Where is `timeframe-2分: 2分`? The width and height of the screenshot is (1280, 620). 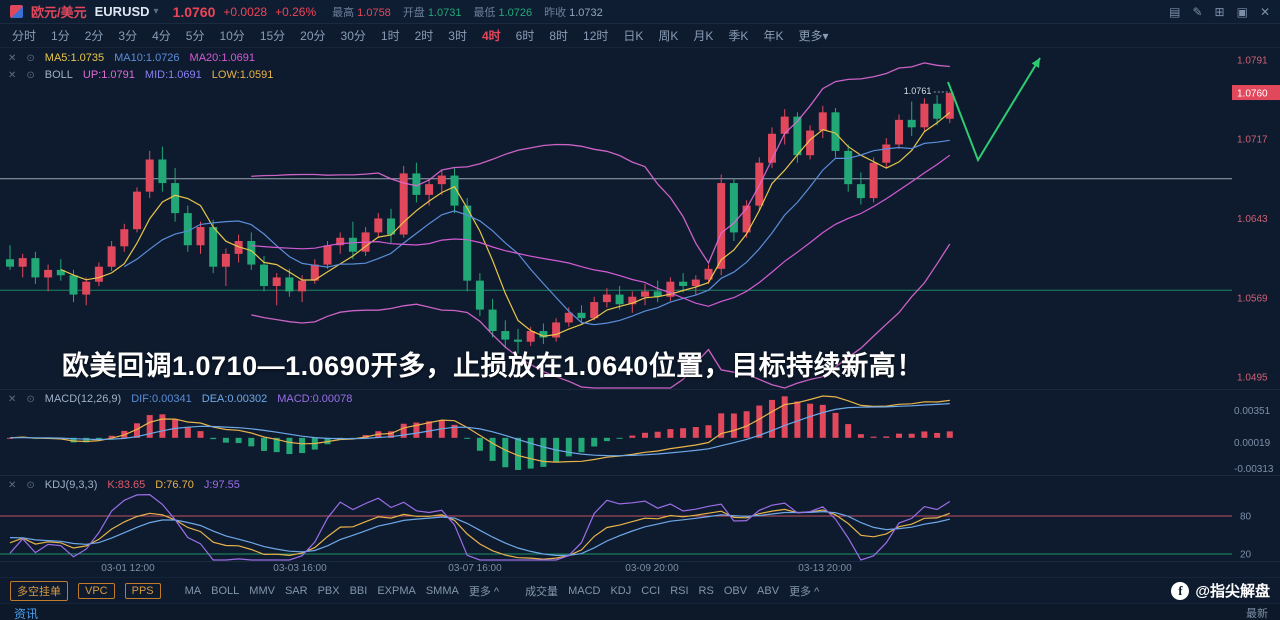 timeframe-2分: 2分 is located at coordinates (94, 36).